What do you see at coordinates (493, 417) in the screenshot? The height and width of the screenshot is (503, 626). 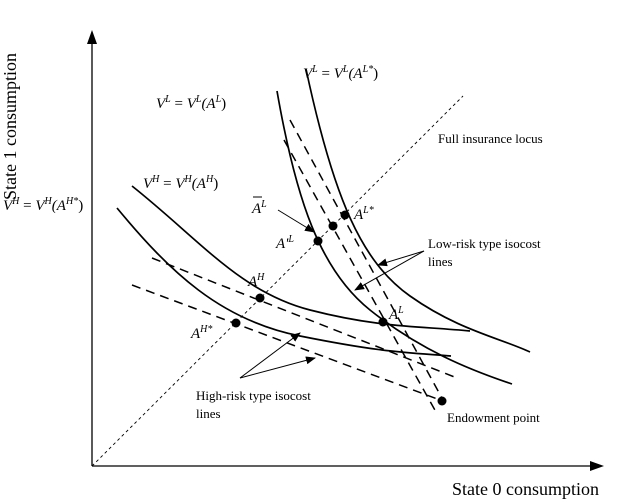 I see `endowment-point-label: Endowment point` at bounding box center [493, 417].